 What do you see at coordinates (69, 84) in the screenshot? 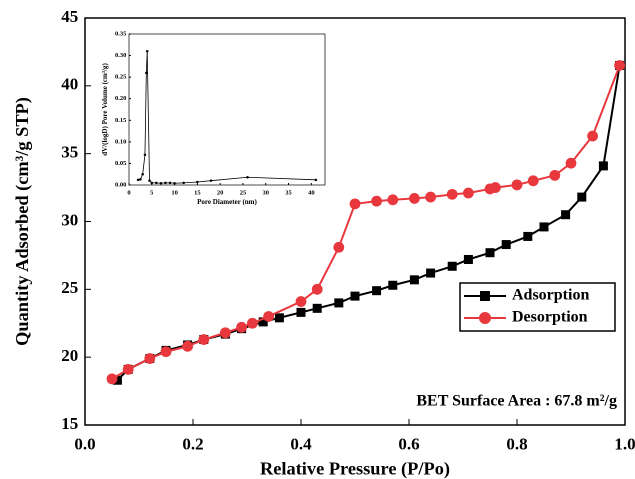
I see `y-tick-label: 40` at bounding box center [69, 84].